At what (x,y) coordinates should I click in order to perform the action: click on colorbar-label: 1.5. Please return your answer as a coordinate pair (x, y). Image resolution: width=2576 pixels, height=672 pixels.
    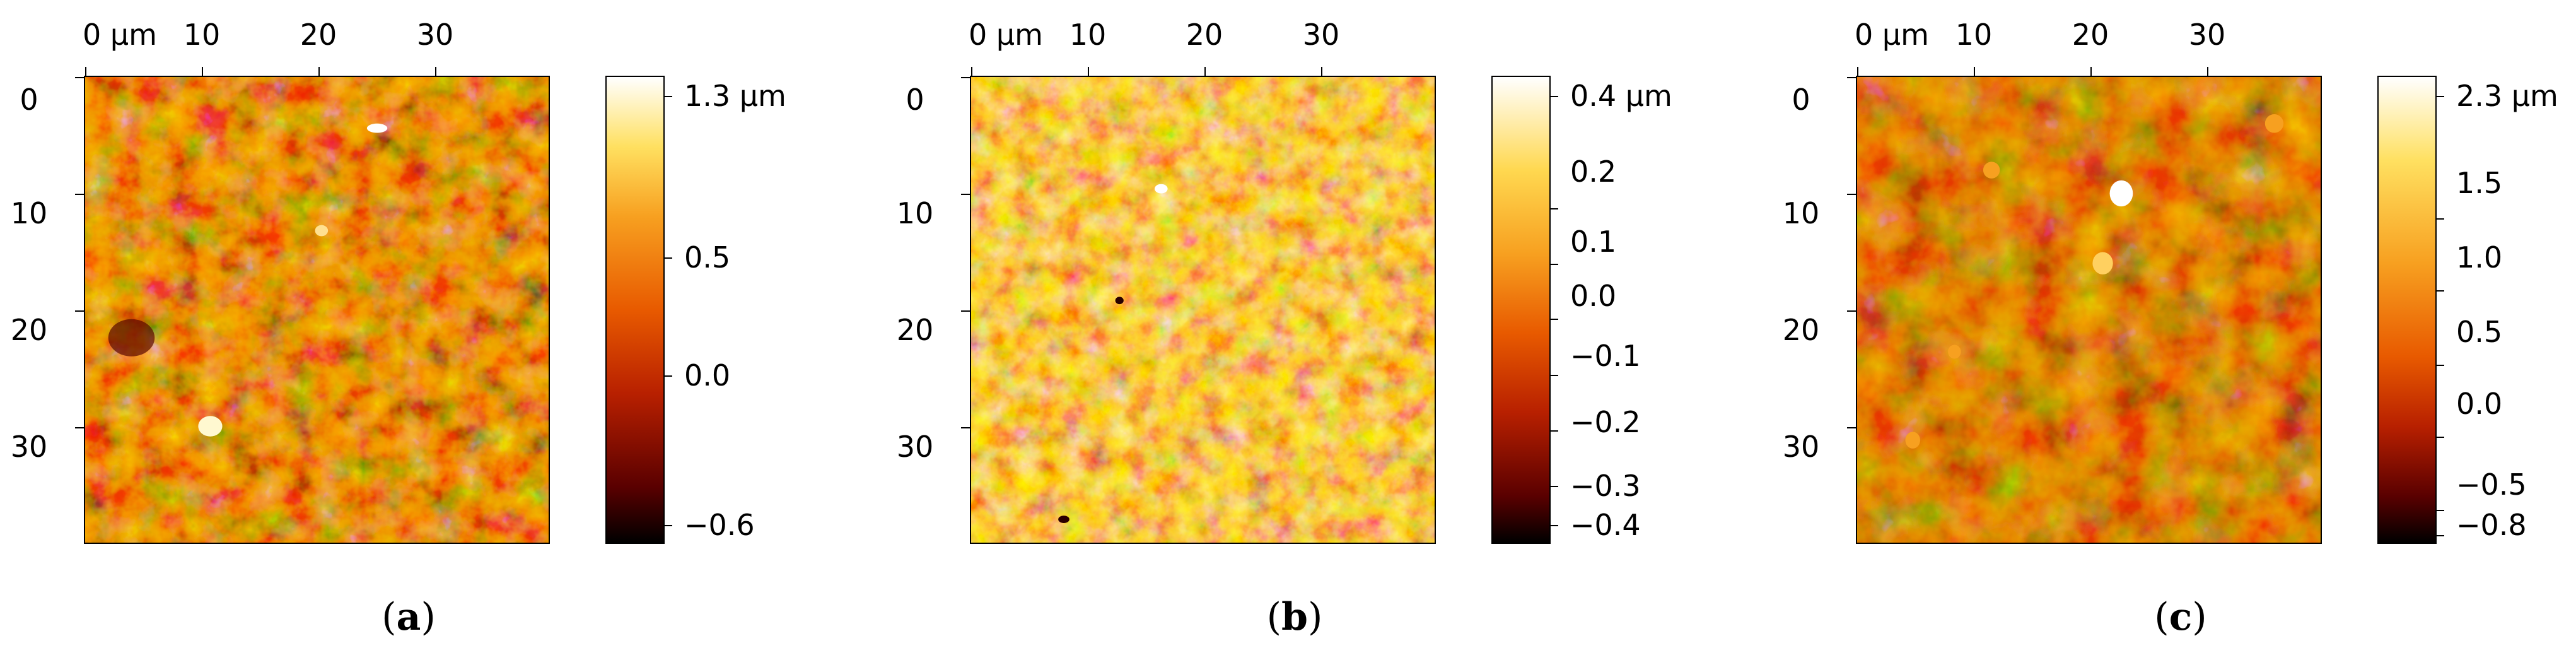
    Looking at the image, I should click on (2480, 183).